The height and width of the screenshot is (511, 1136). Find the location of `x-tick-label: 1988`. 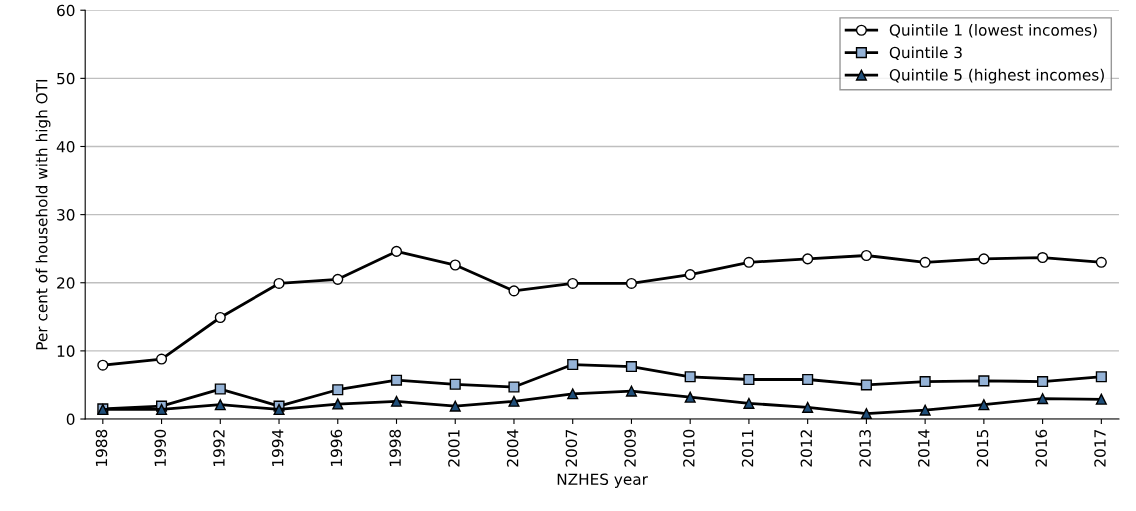

x-tick-label: 1988 is located at coordinates (101, 447).